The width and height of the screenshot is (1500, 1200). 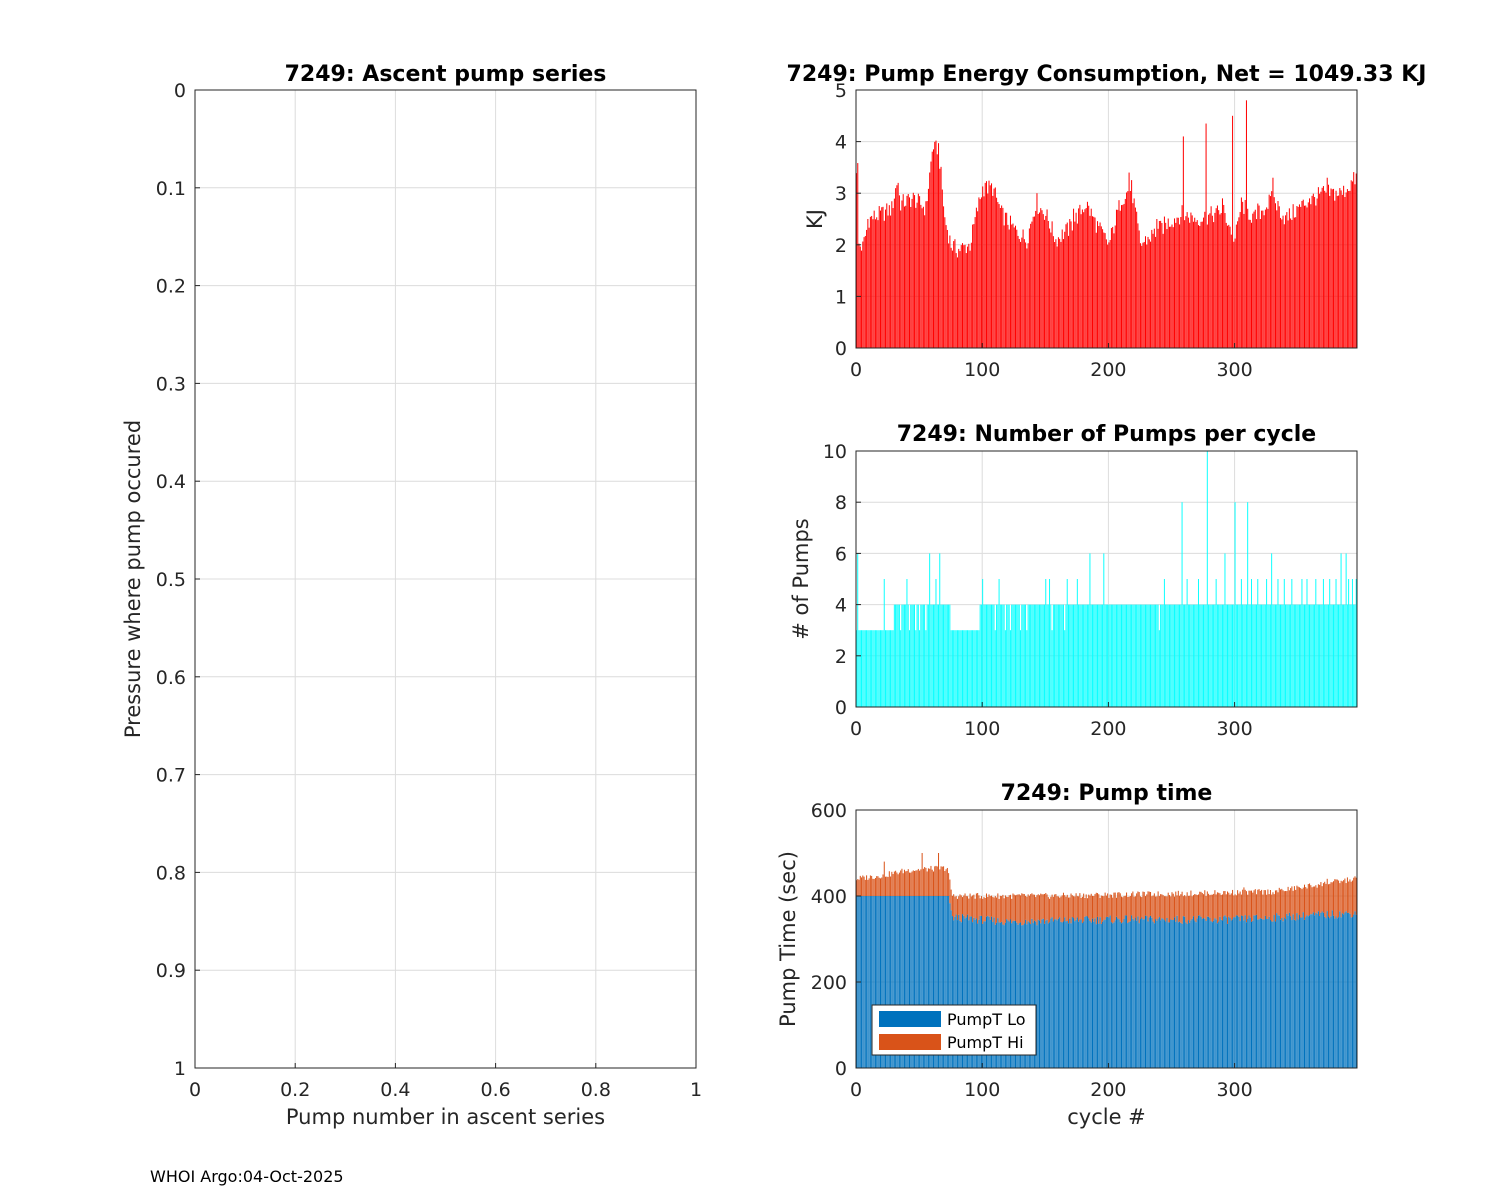 What do you see at coordinates (295, 1090) in the screenshot?
I see `x-tick-label: 0.2` at bounding box center [295, 1090].